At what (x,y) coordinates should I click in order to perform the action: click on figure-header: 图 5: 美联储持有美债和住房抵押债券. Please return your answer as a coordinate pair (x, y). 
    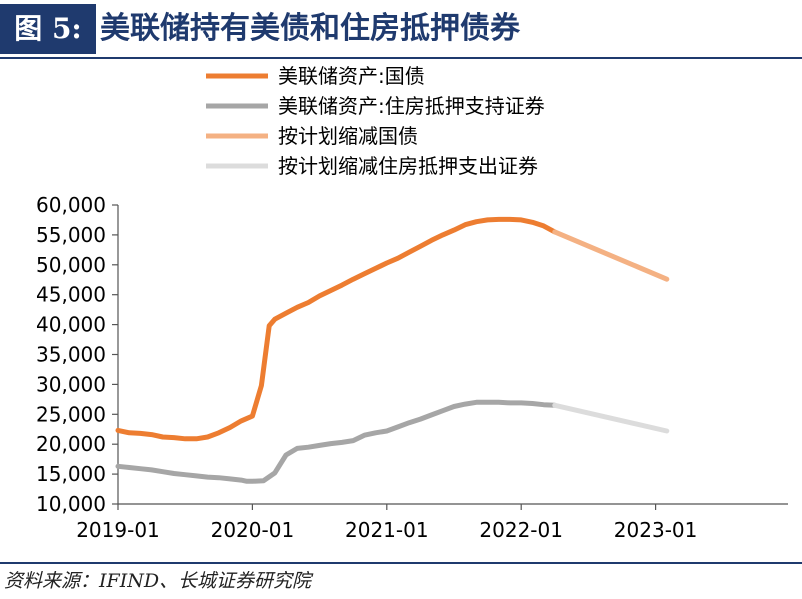
    Looking at the image, I should click on (401, 27).